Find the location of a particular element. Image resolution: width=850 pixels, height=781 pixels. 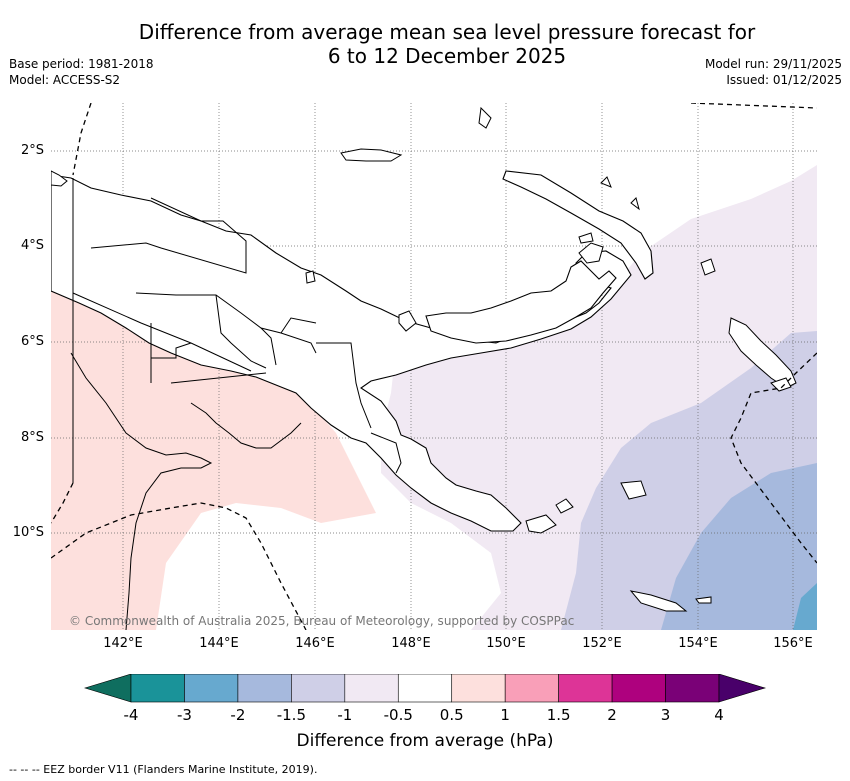

colorbar-tick-label: 1 is located at coordinates (505, 715).